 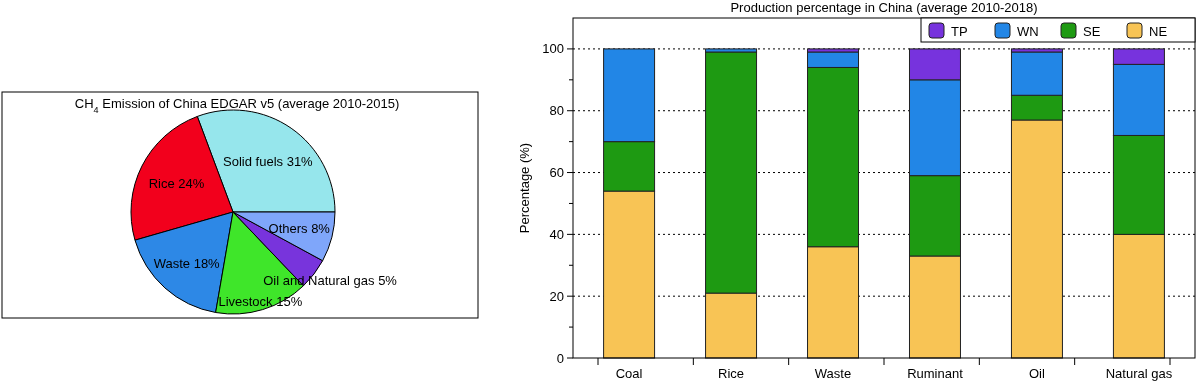 I want to click on y-tick-label: 0, so click(x=560, y=358).